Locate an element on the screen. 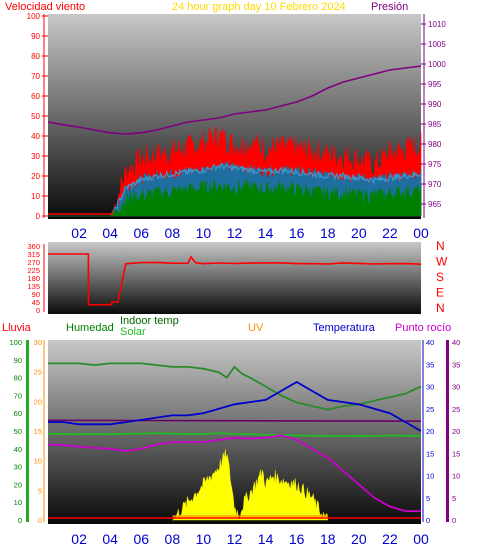 This screenshot has width=499, height=554. wind-y-tick: 60 is located at coordinates (35, 96).